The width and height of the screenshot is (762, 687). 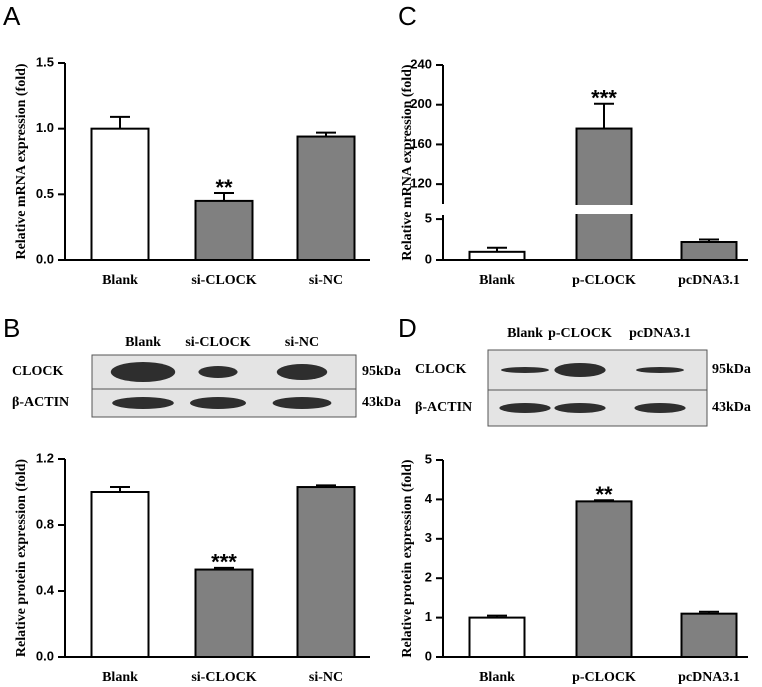 I want to click on blot-lane-label: si-CLOCK, so click(x=217, y=342).